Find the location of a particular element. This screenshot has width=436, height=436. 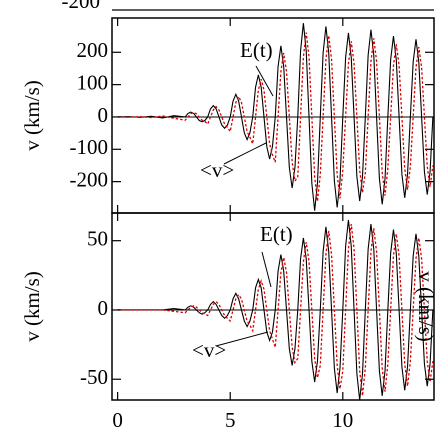

y-tick-label: -100 is located at coordinates (89, 147).